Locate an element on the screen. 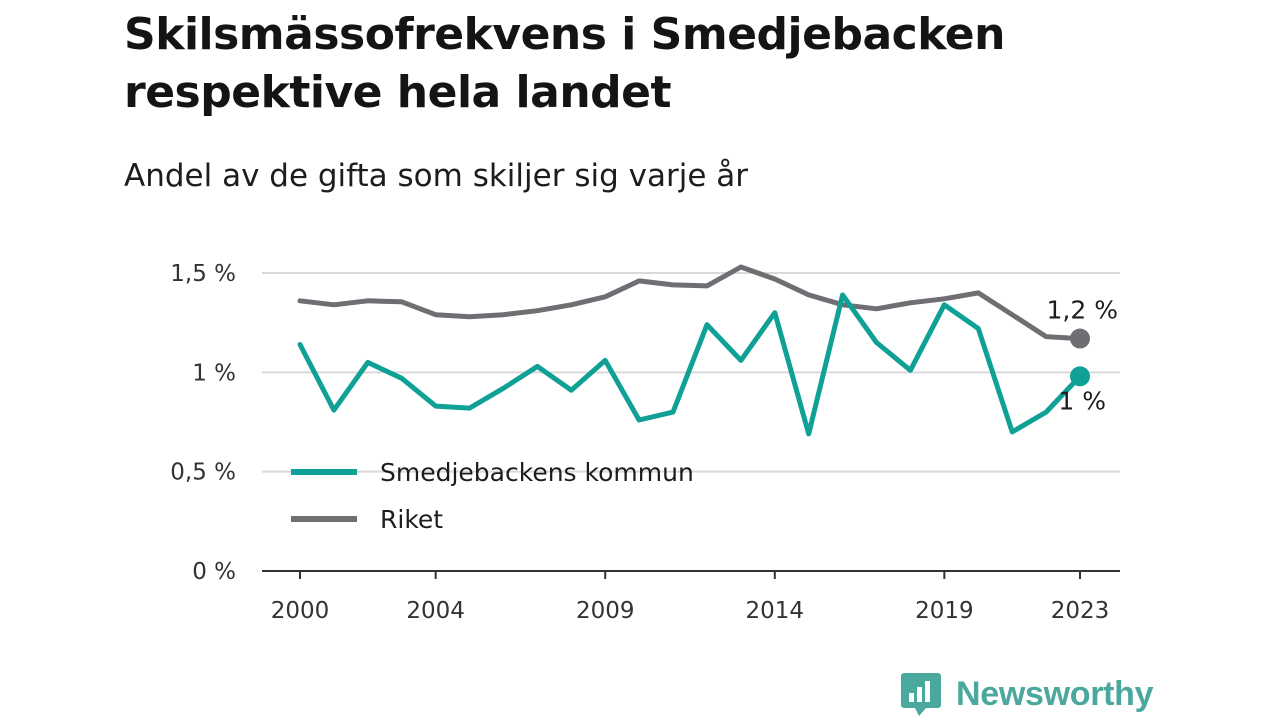  legend-label: Smedjebackens kommun is located at coordinates (537, 472).